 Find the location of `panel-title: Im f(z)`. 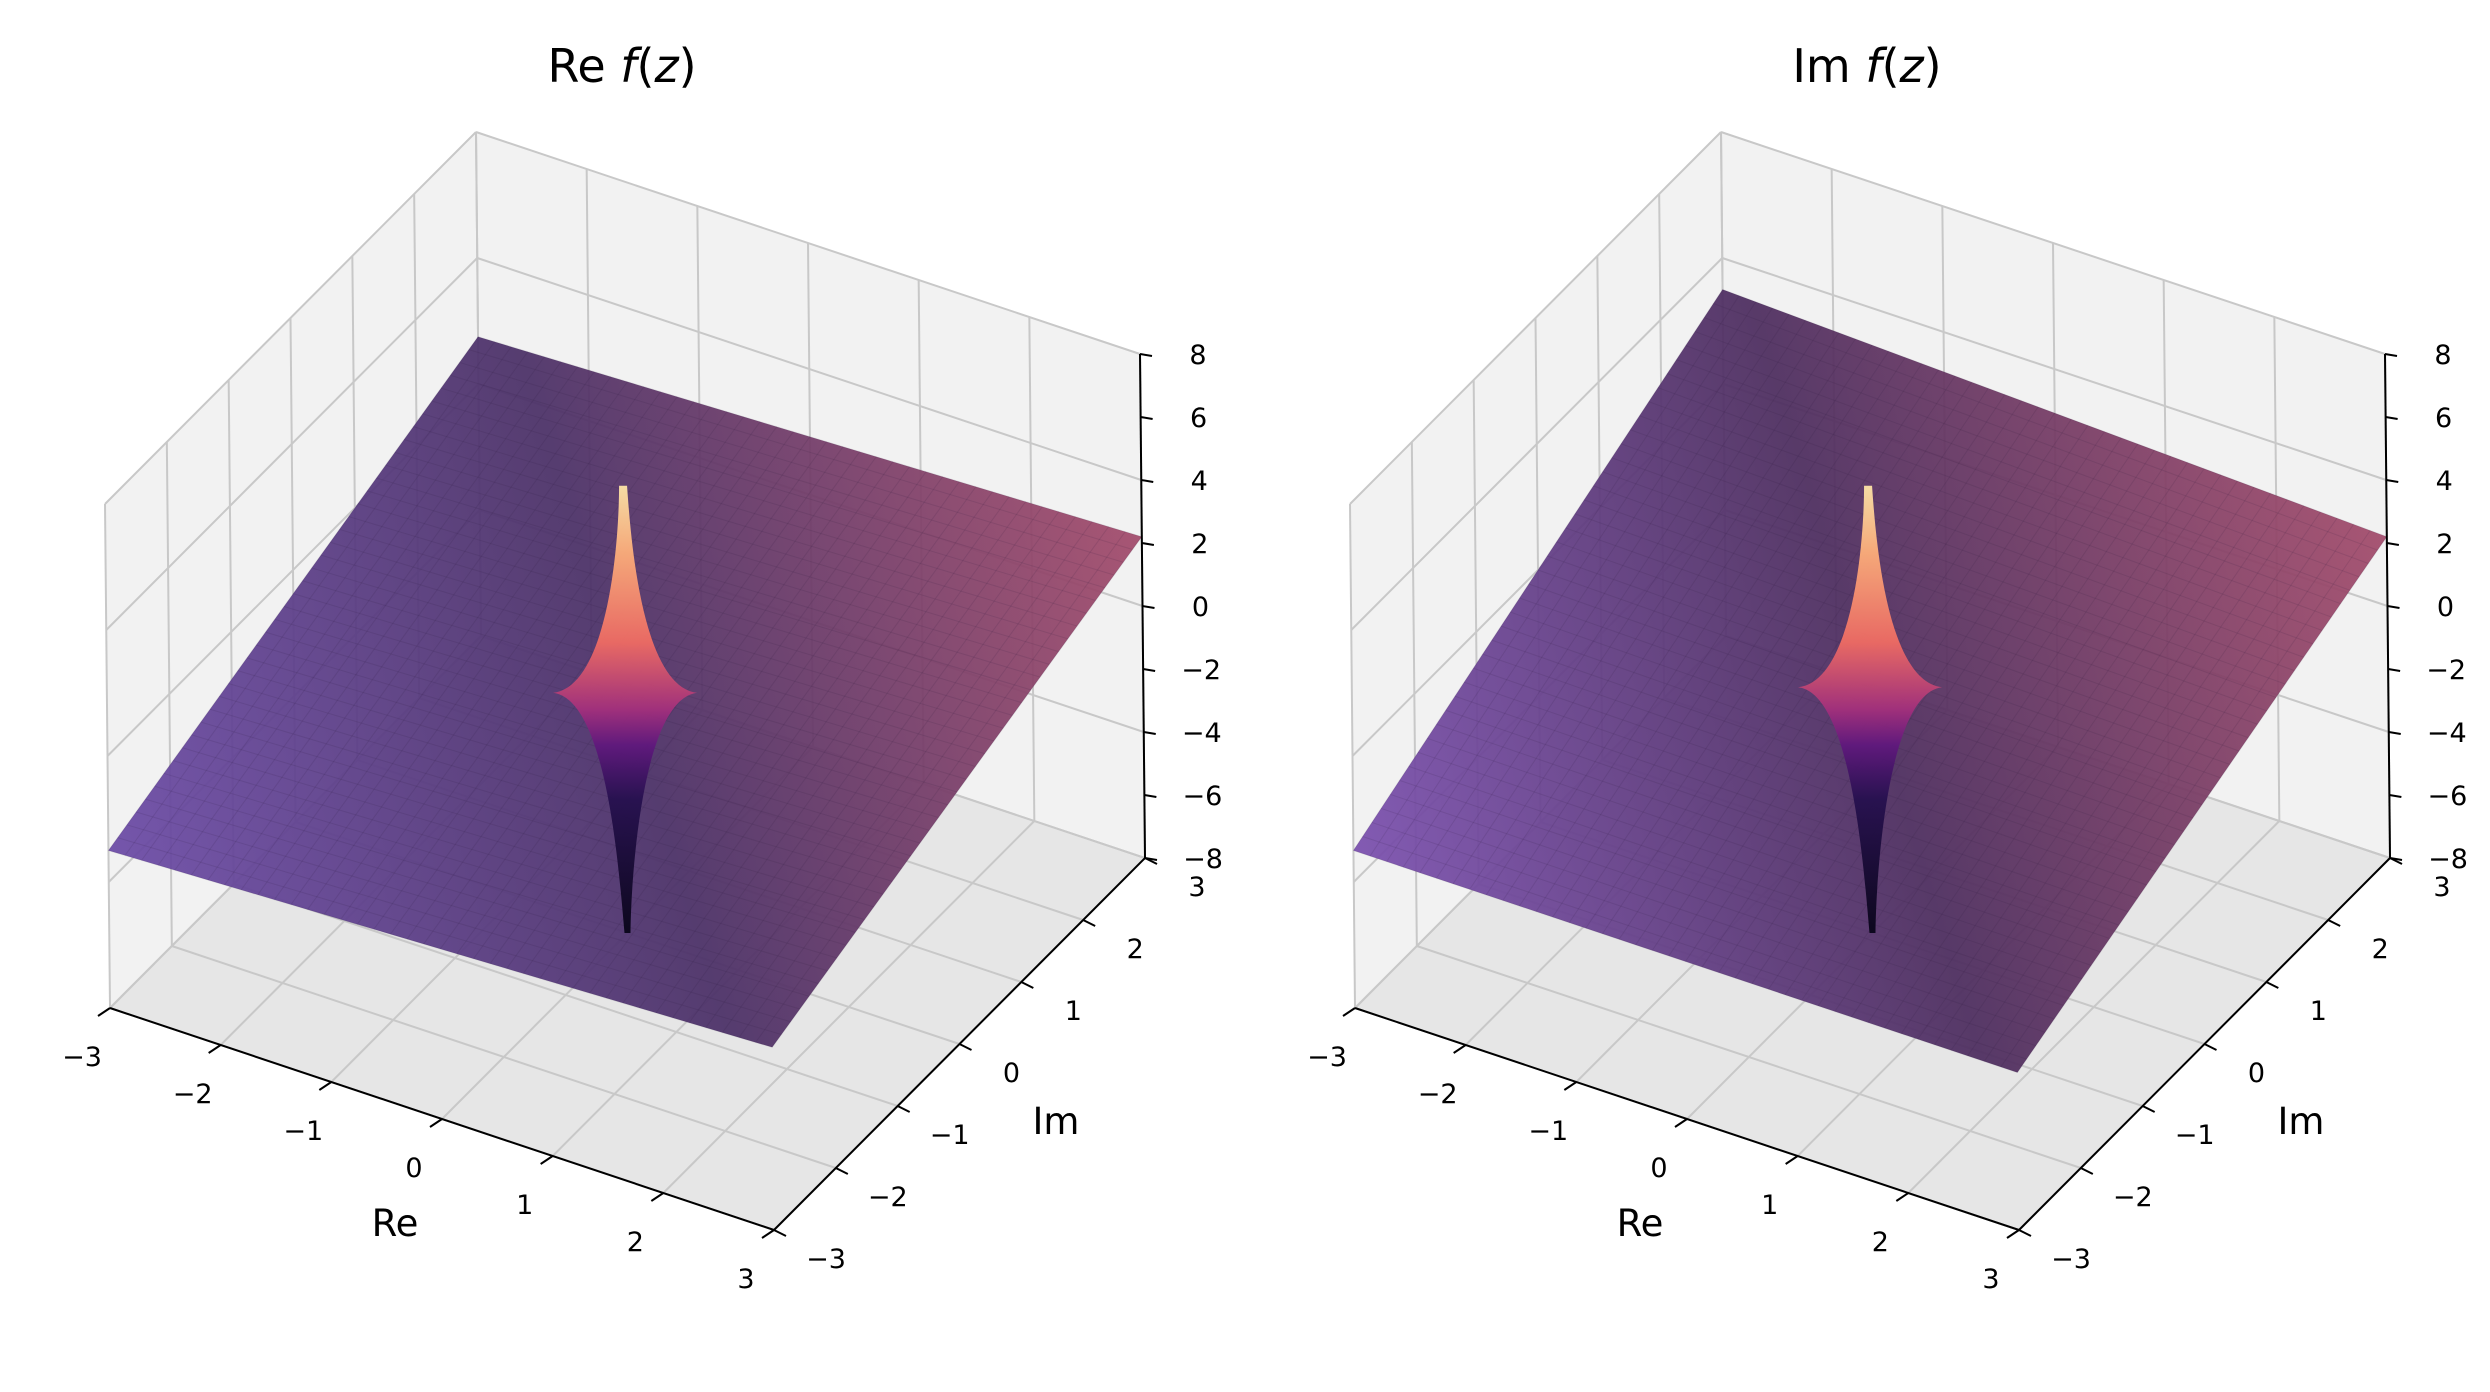

panel-title: Im f(z) is located at coordinates (1866, 66).